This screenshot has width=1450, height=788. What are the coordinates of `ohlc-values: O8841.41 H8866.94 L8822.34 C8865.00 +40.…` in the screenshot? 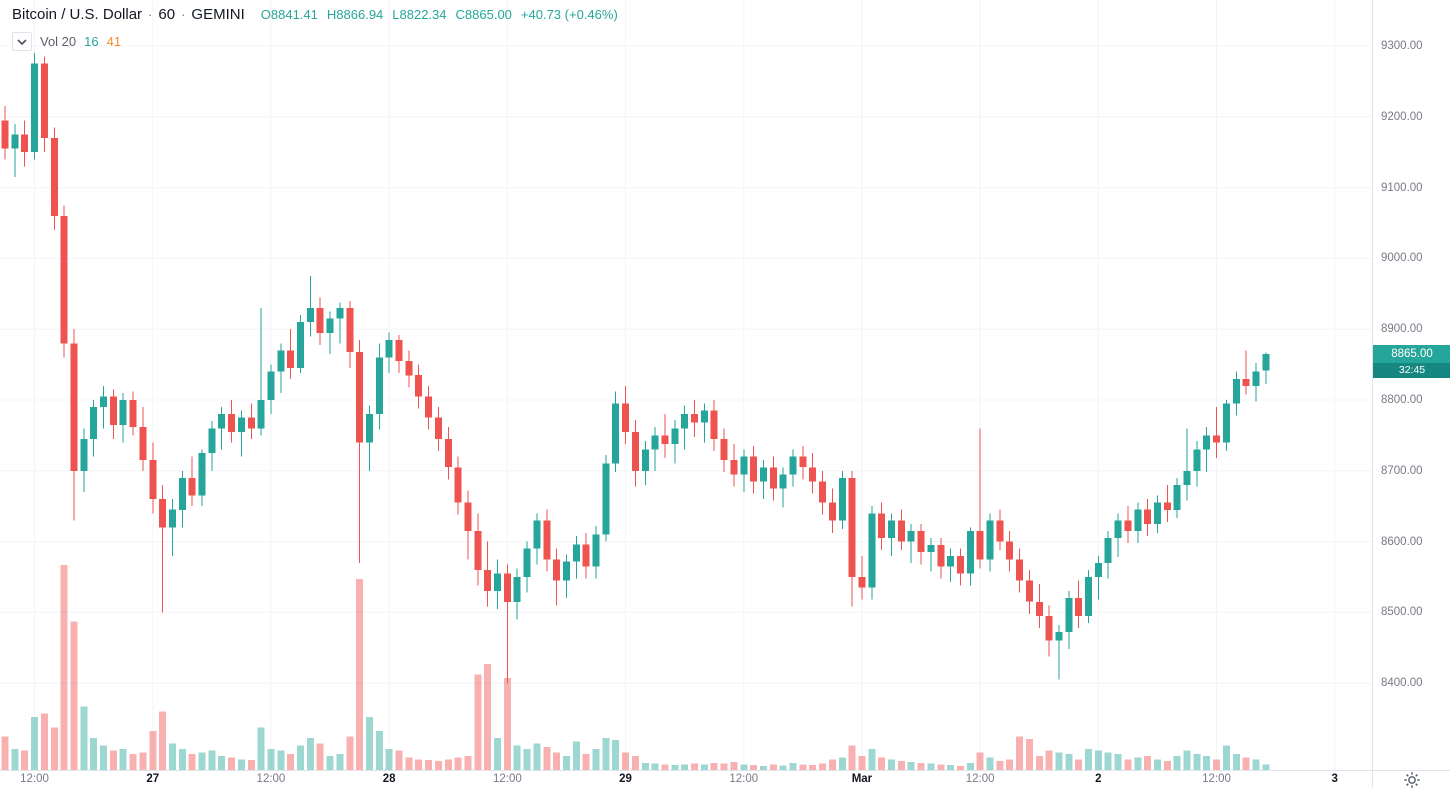 It's located at (439, 14).